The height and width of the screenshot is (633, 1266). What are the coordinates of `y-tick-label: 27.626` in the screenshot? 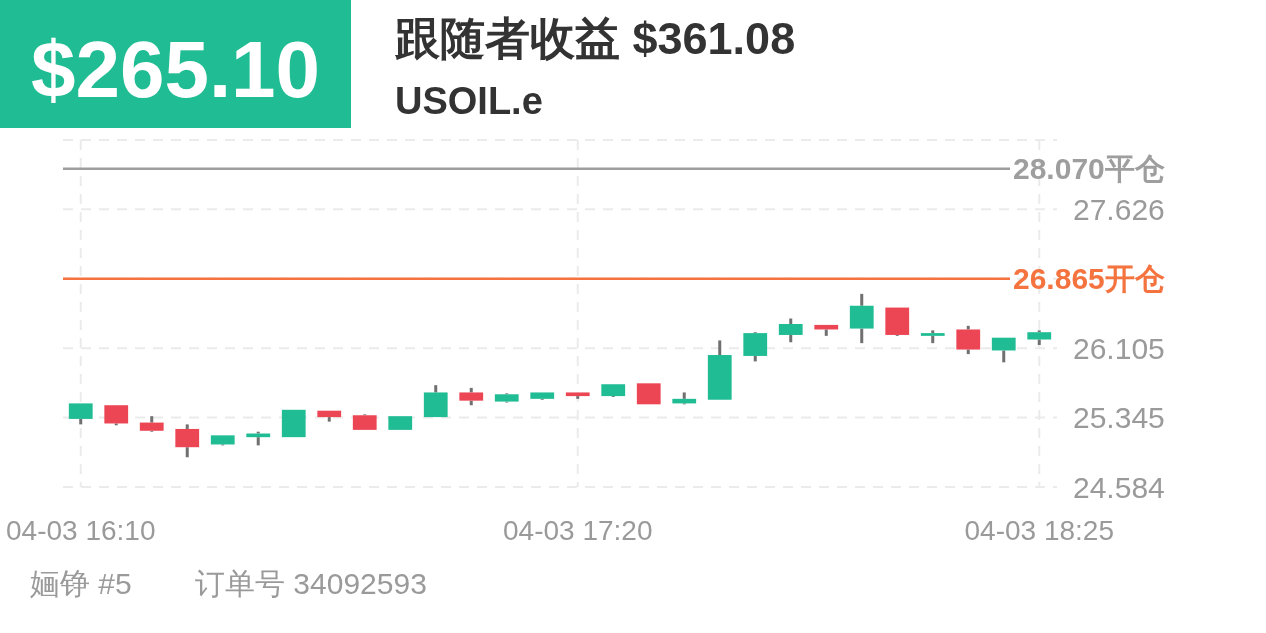 It's located at (1119, 209).